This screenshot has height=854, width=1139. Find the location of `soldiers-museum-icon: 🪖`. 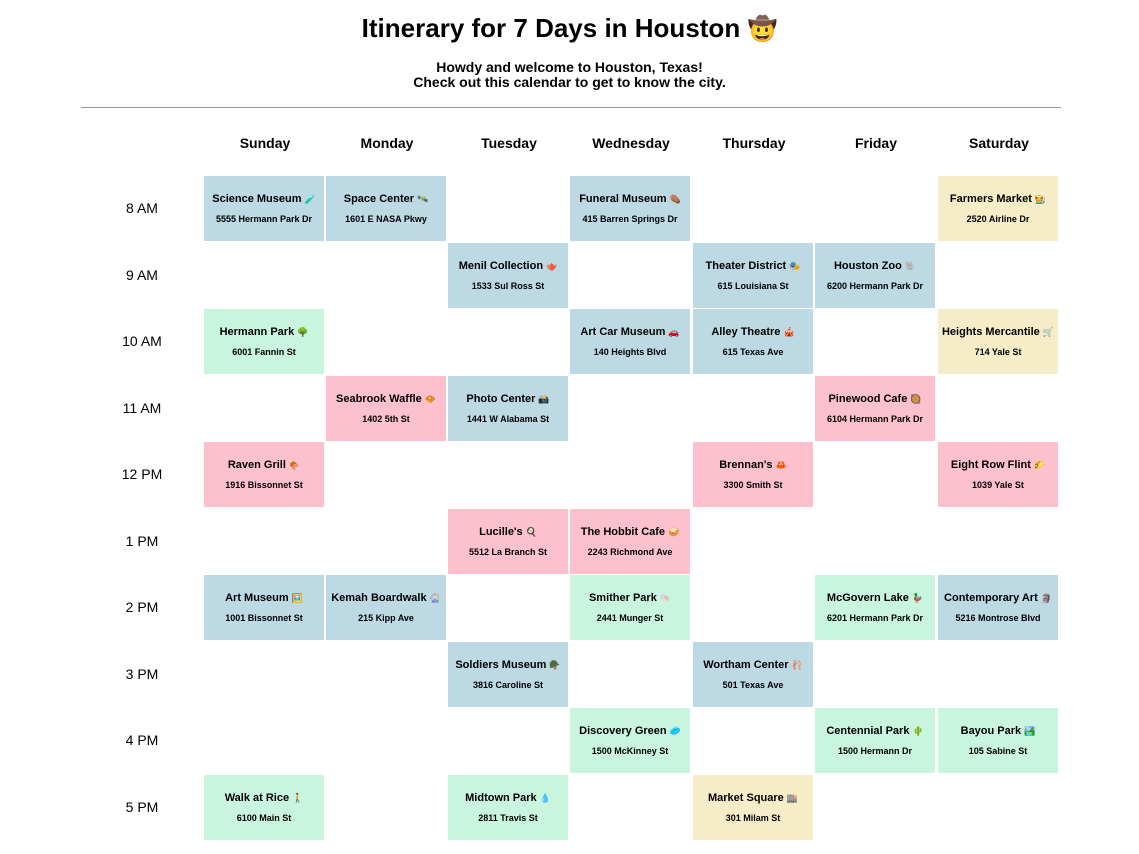

soldiers-museum-icon: 🪖 is located at coordinates (555, 666).